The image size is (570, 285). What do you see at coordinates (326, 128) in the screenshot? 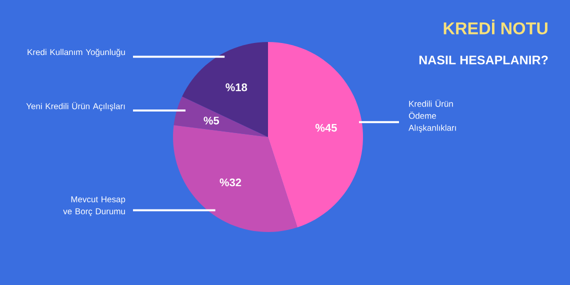
I see `data-label: %45` at bounding box center [326, 128].